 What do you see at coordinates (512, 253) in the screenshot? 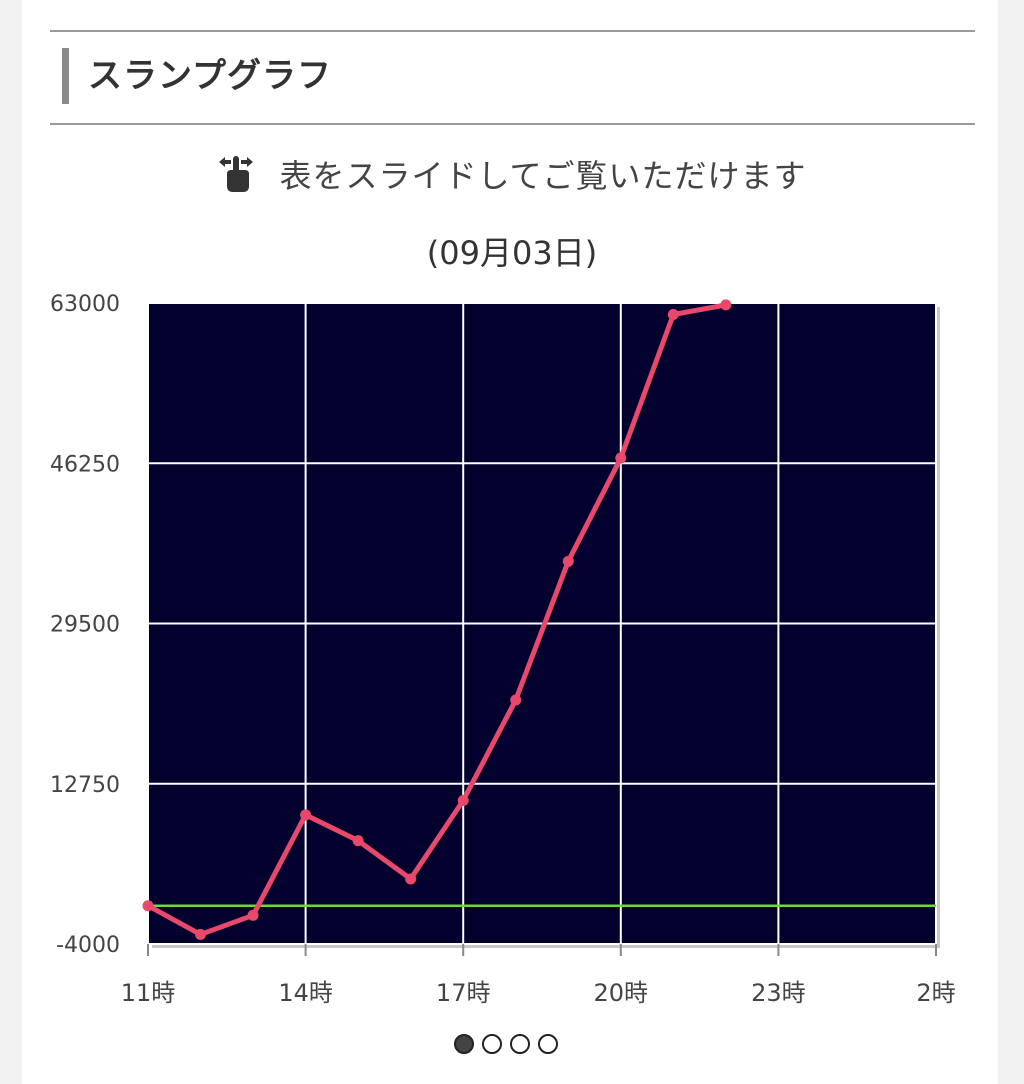
I see `chart-date-subtitle: (09月03日)` at bounding box center [512, 253].